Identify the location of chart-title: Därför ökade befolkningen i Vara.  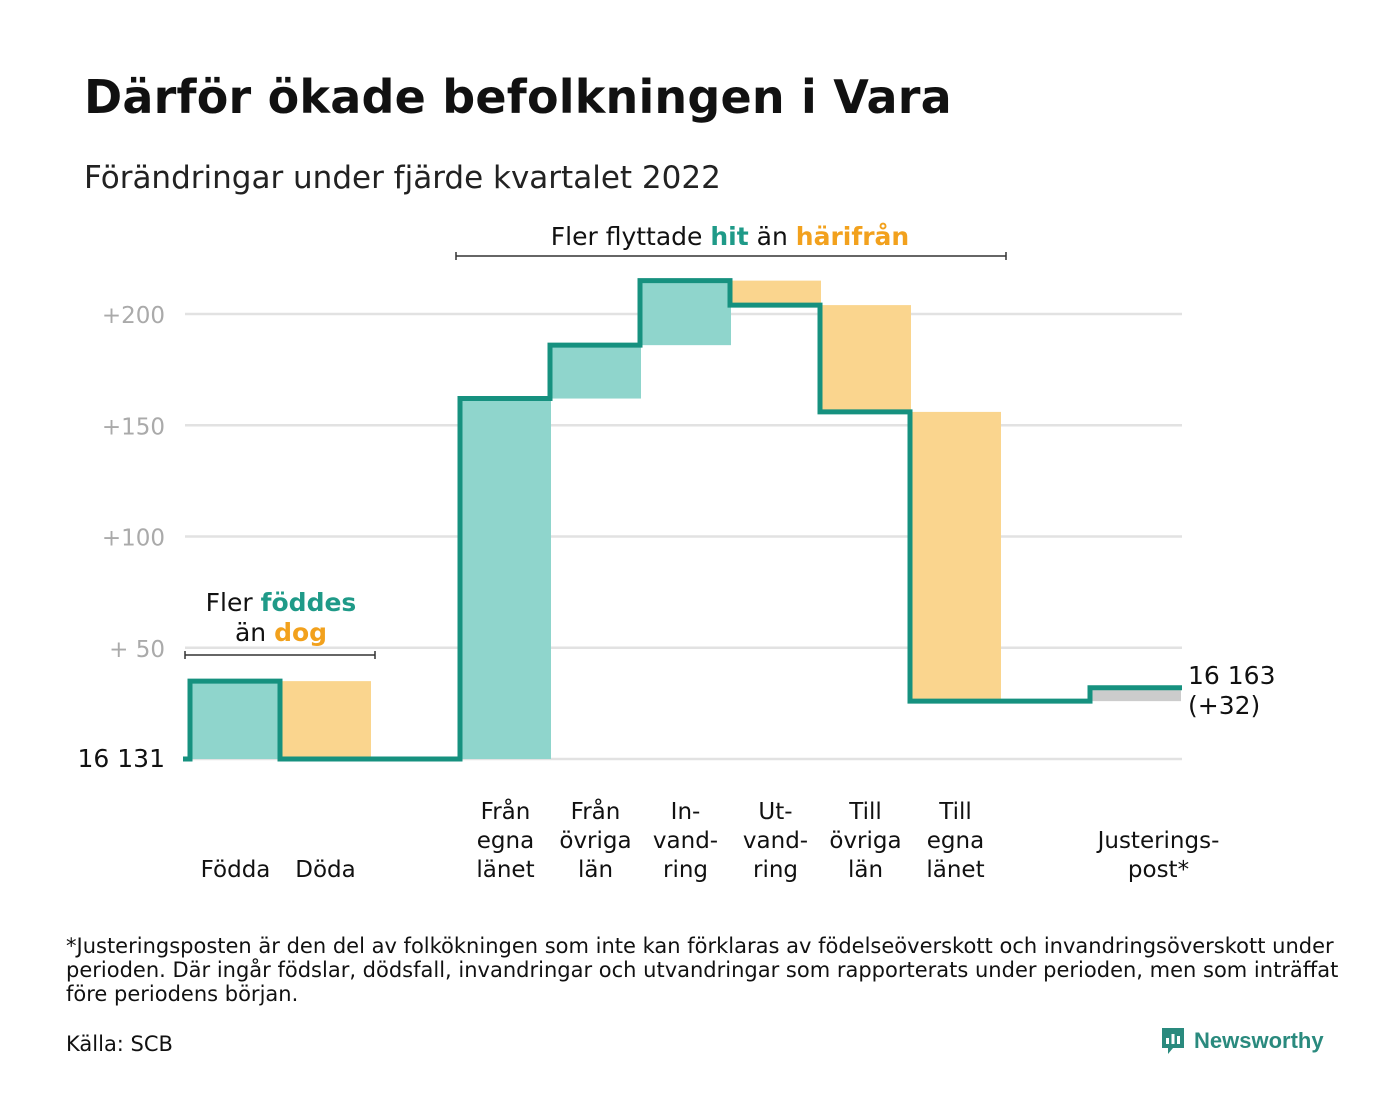
(518, 97).